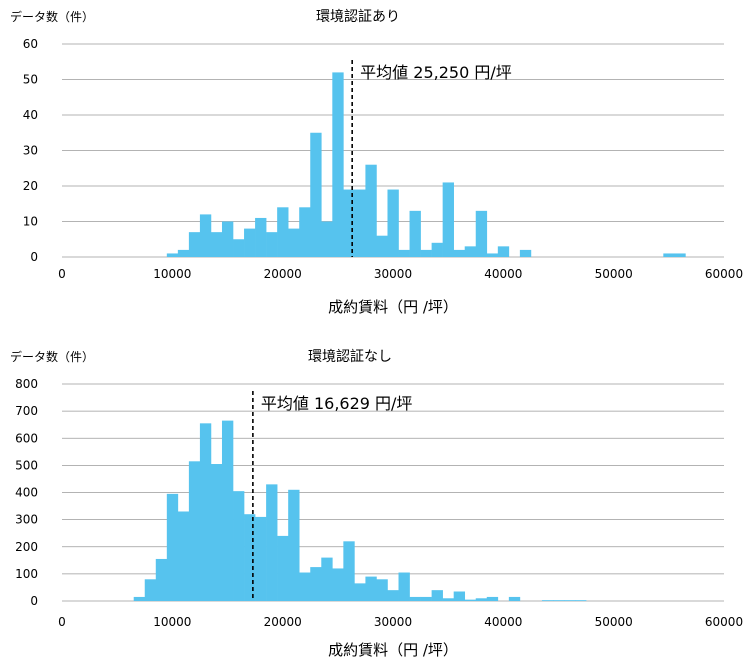 The image size is (754, 661). I want to click on panel2-x-tick-label: 50000, so click(614, 622).